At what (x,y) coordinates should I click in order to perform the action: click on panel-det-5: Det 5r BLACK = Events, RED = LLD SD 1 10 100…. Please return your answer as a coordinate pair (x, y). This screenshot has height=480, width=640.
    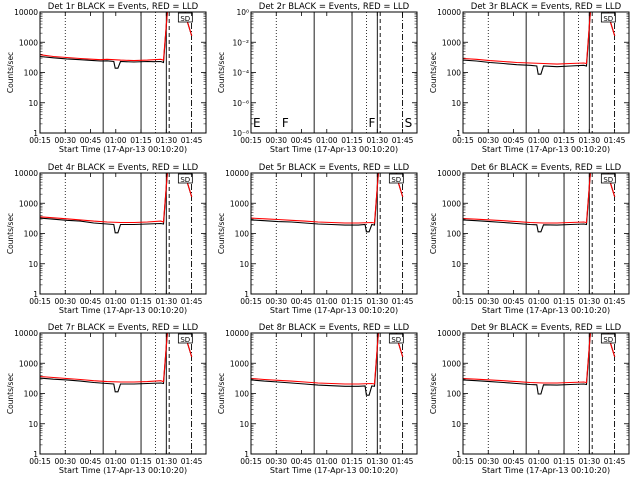
    Looking at the image, I should click on (317, 239).